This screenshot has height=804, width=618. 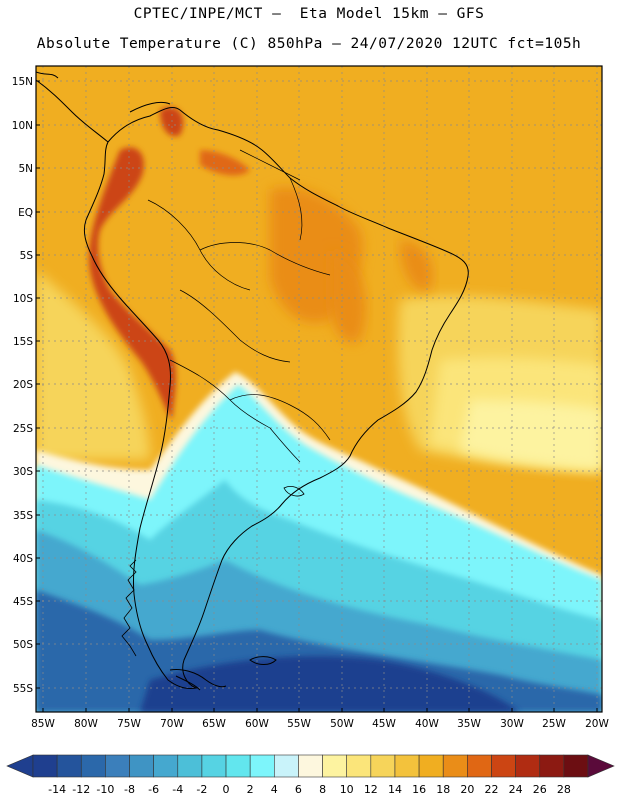 I want to click on colorbar-label: 18, so click(x=443, y=789).